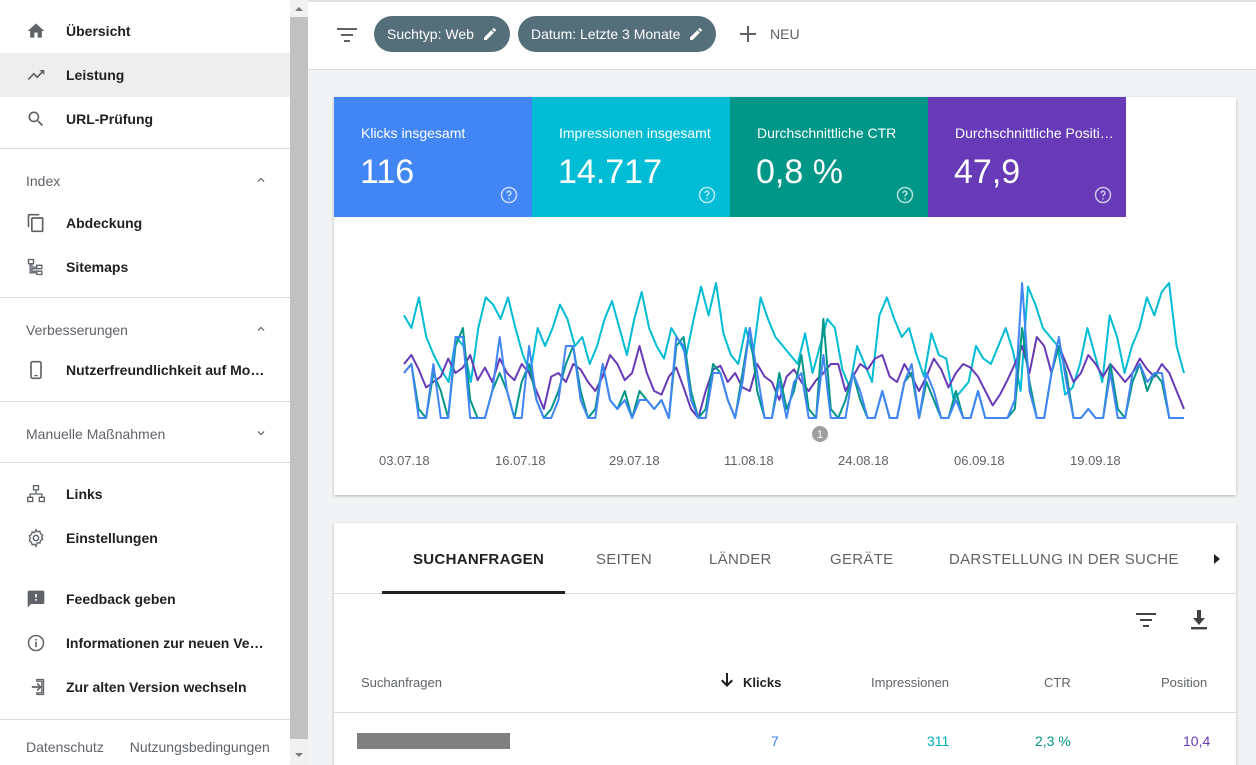 The height and width of the screenshot is (765, 1256). Describe the element at coordinates (145, 223) in the screenshot. I see `sidebar-item-abdeckung: Abdeckung` at that location.